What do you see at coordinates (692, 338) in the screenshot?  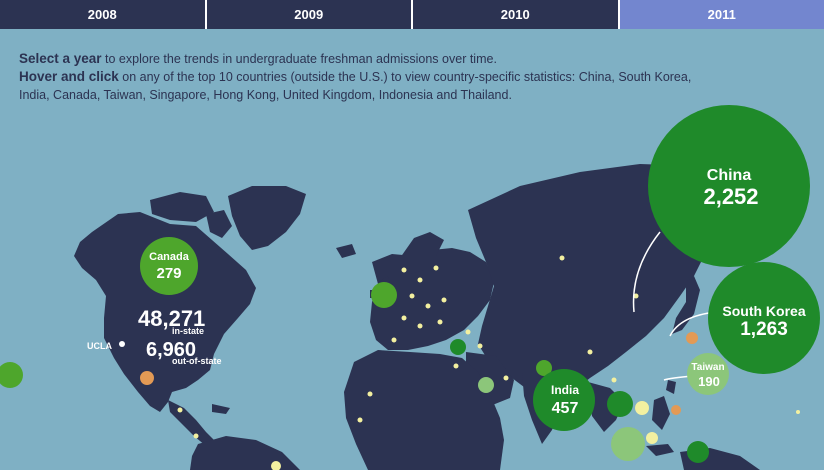 I see `bubble-japan` at bounding box center [692, 338].